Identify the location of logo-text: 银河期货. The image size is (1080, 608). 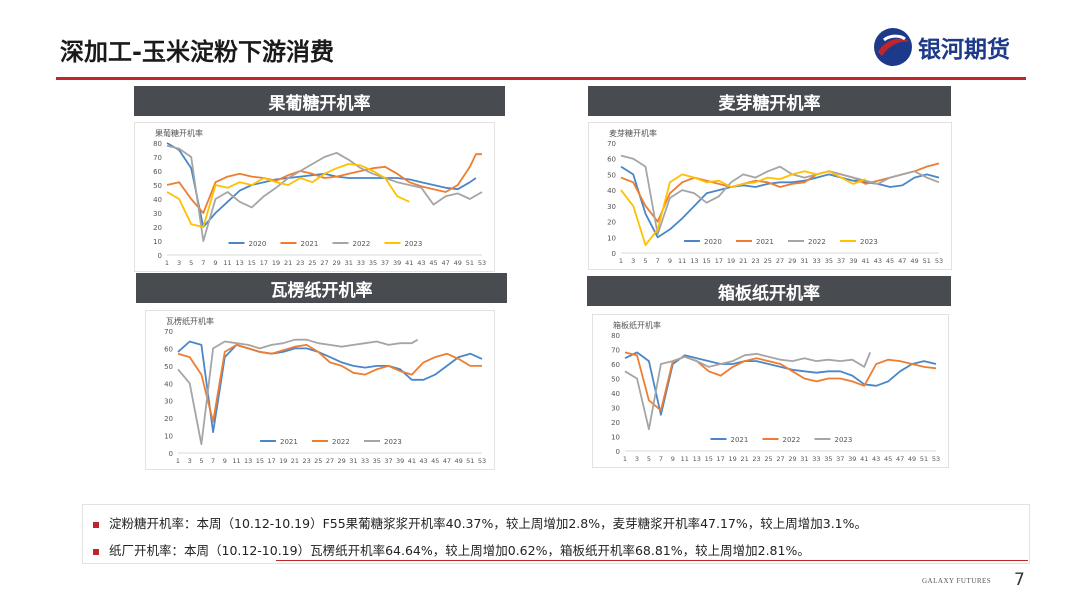
(964, 50).